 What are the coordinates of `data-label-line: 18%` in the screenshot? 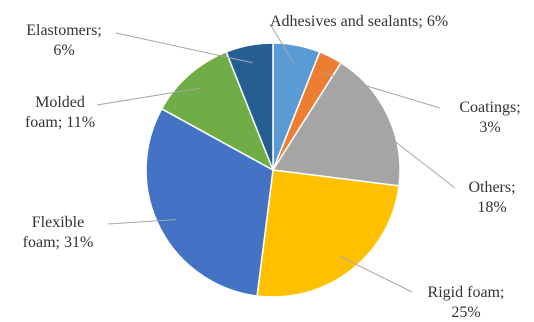 It's located at (491, 207).